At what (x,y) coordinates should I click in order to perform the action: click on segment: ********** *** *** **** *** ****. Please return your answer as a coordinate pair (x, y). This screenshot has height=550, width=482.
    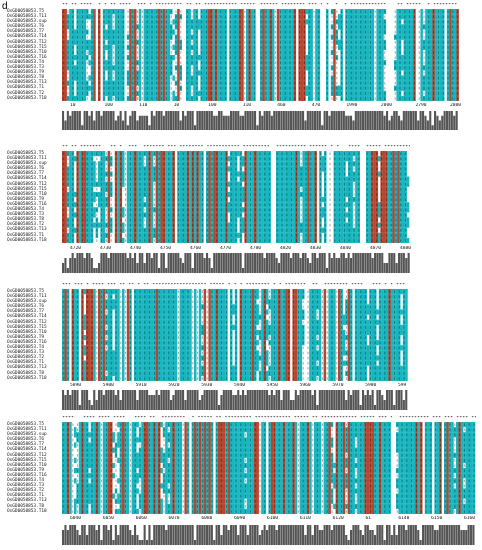
    Looking at the image, I should click on (436, 465).